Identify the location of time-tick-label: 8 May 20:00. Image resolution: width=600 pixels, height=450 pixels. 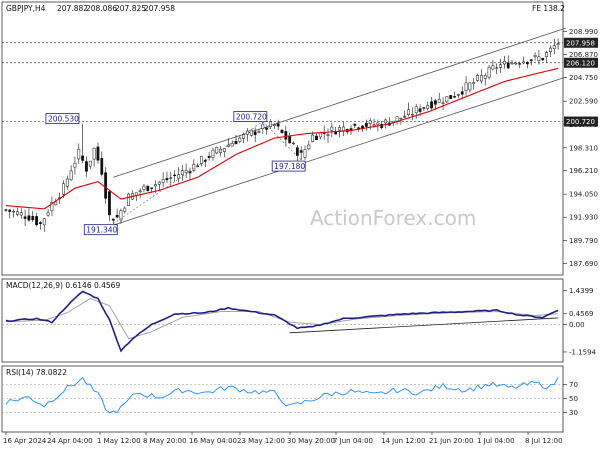
(165, 441).